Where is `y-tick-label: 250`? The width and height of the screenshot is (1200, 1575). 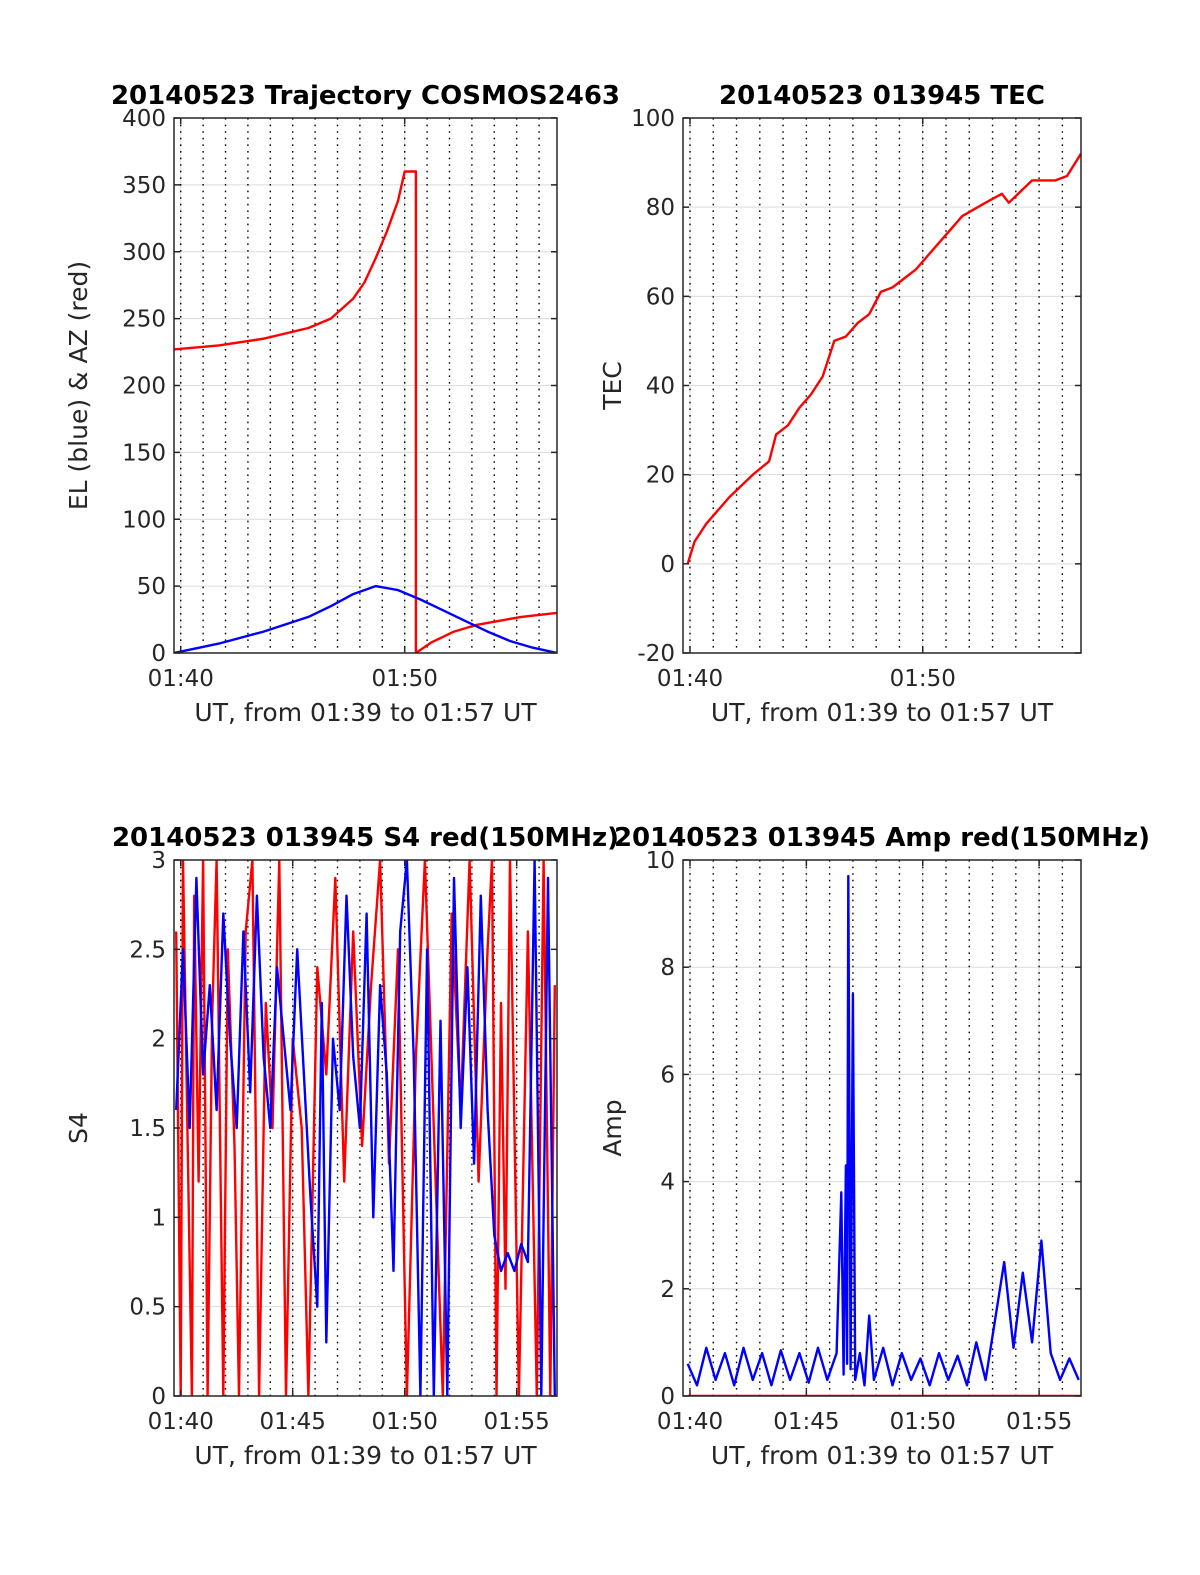
y-tick-label: 250 is located at coordinates (144, 320).